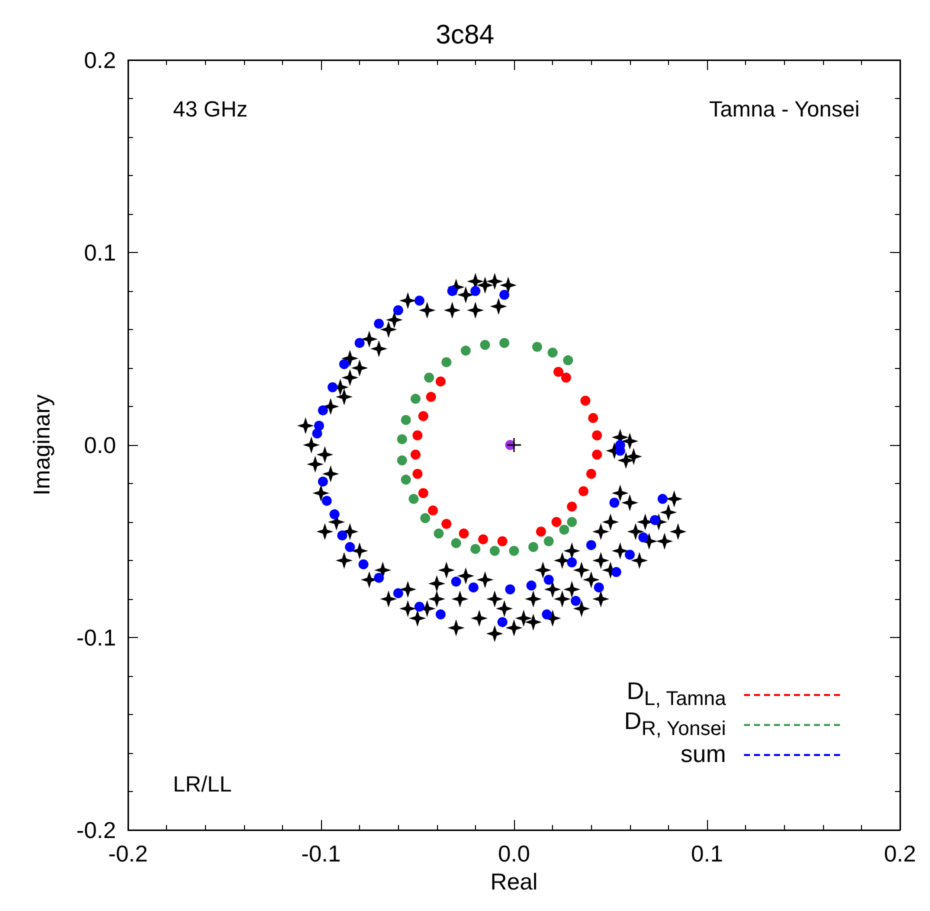 Image resolution: width=930 pixels, height=911 pixels. Describe the element at coordinates (784, 109) in the screenshot. I see `annotation: Tamna - Yonsei` at that location.